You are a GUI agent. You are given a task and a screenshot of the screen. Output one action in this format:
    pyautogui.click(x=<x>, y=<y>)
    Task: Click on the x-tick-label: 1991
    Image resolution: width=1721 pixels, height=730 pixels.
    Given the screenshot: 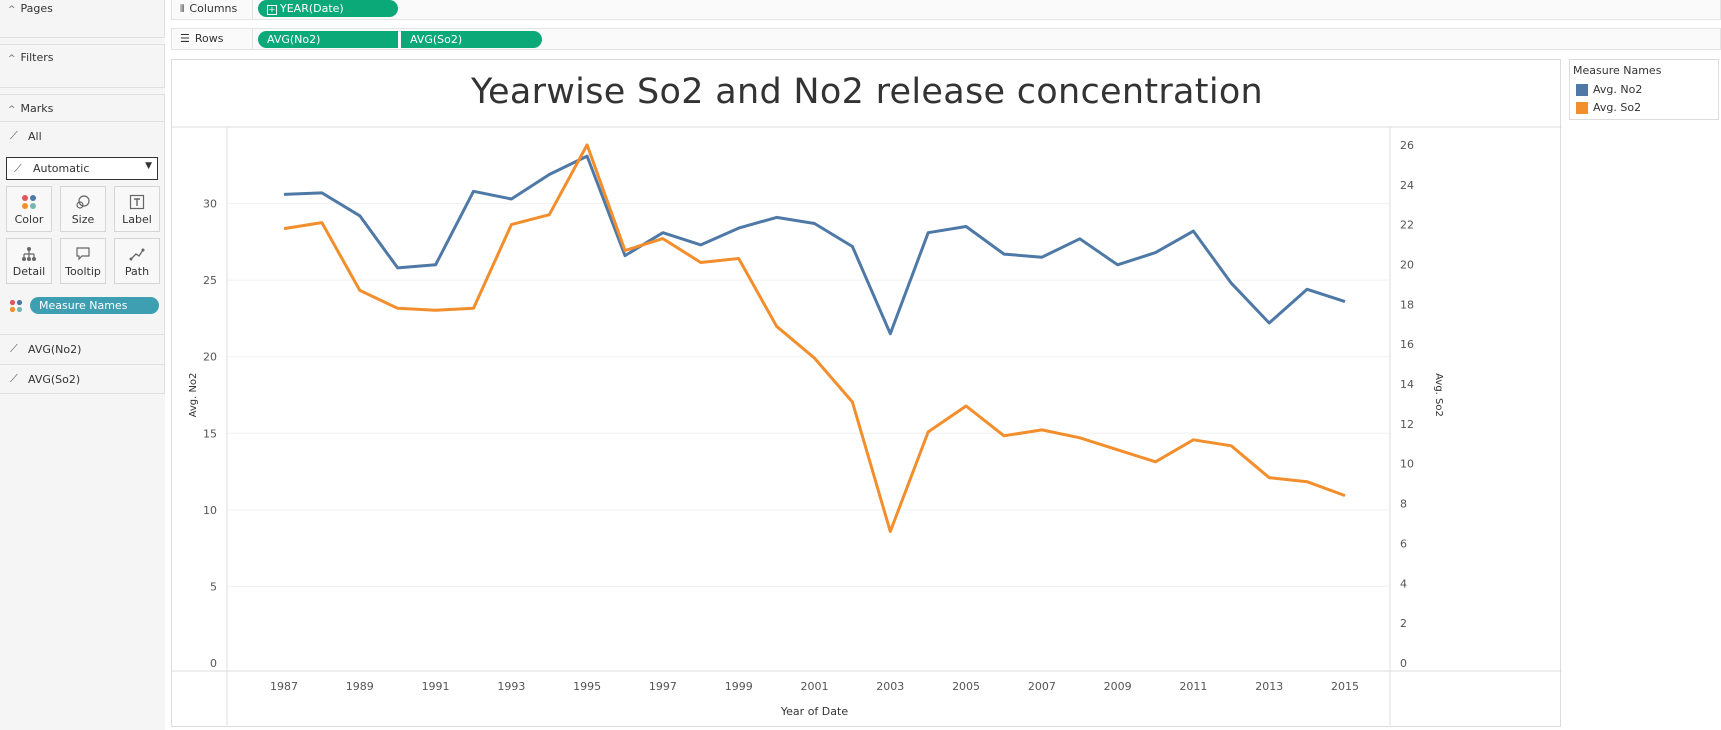 What is the action you would take?
    pyautogui.click(x=436, y=686)
    